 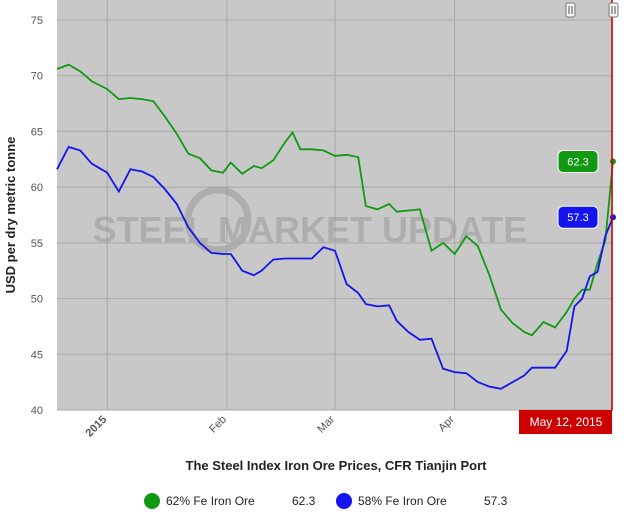 What do you see at coordinates (210, 501) in the screenshot?
I see `legend-series-name: 62% Fe Iron Ore` at bounding box center [210, 501].